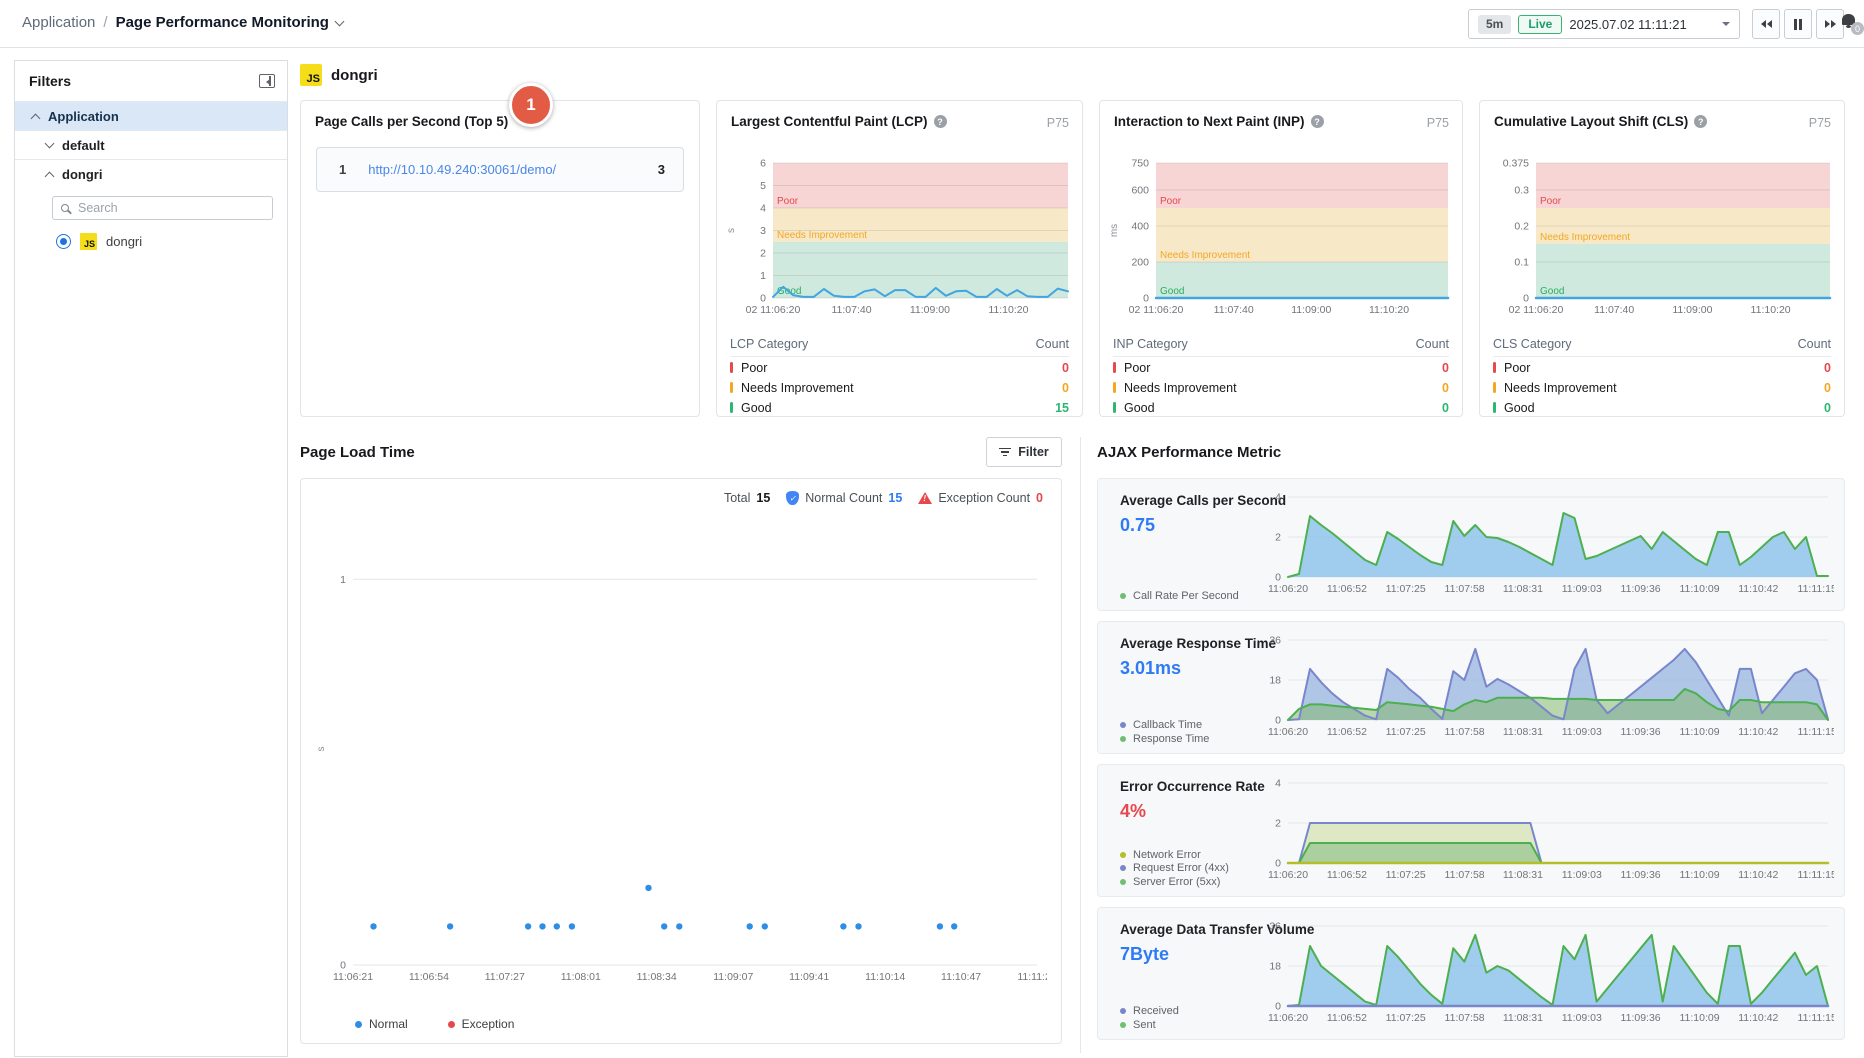  I want to click on svg-text: 11:10:14, so click(885, 977).